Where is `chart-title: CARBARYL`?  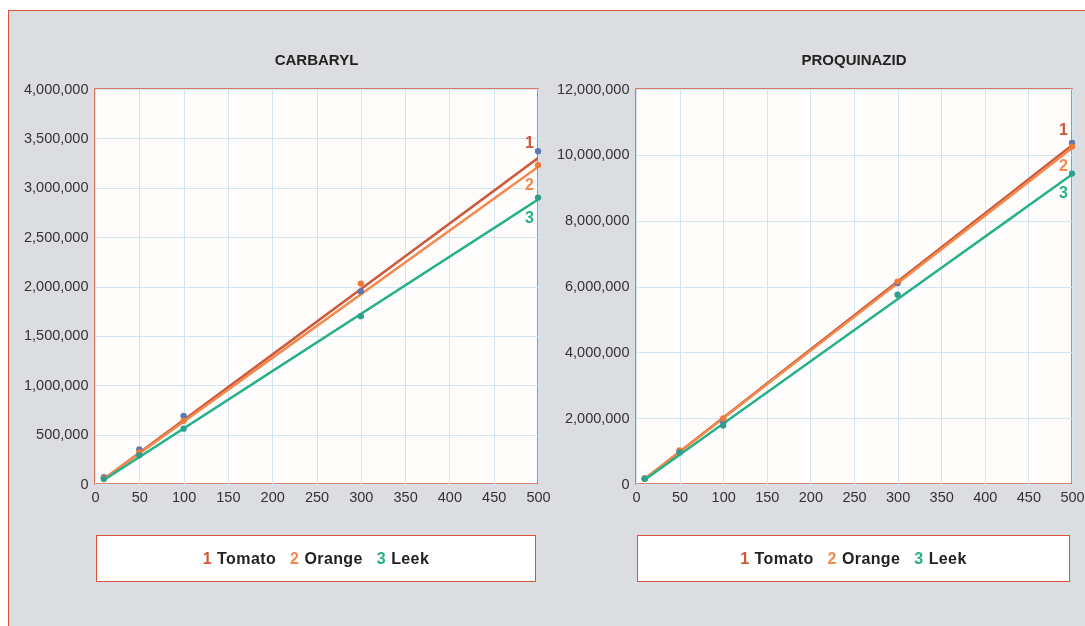
chart-title: CARBARYL is located at coordinates (316, 59).